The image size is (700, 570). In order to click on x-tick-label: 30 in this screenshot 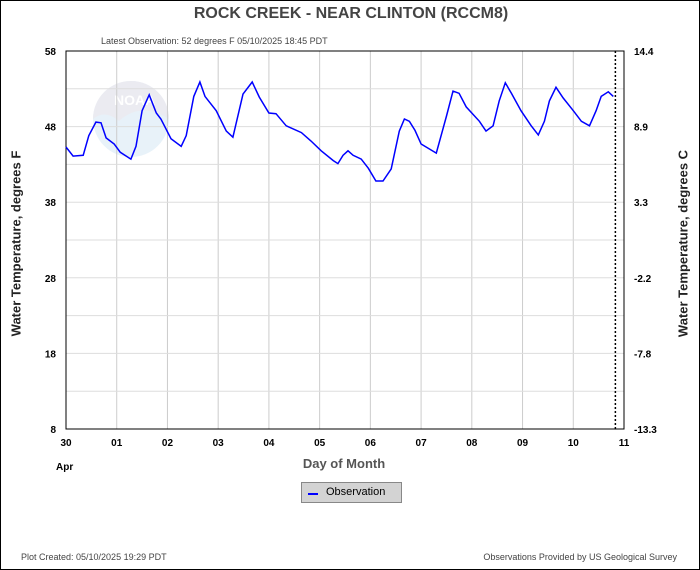, I will do `click(66, 443)`.